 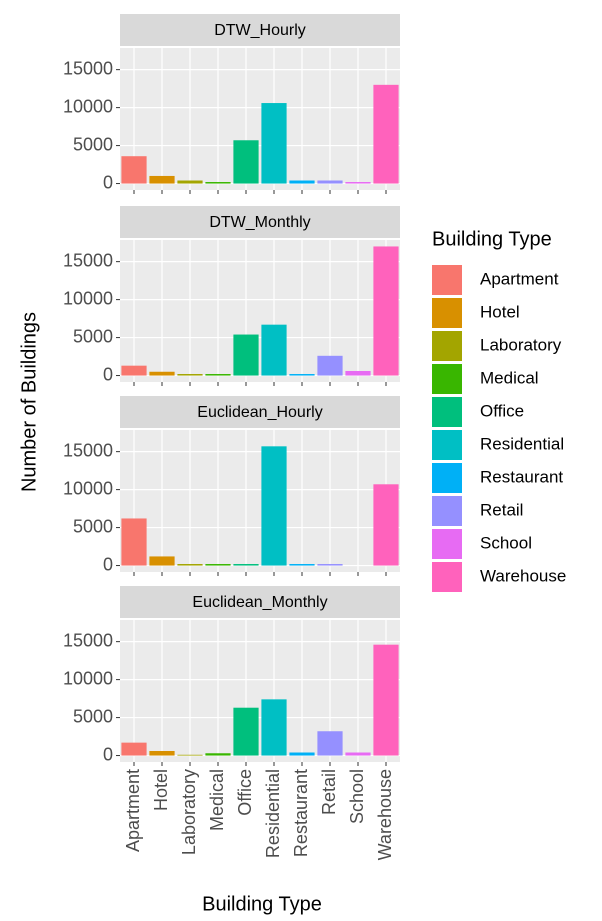 What do you see at coordinates (385, 814) in the screenshot?
I see `x-tick-label: Warehouse` at bounding box center [385, 814].